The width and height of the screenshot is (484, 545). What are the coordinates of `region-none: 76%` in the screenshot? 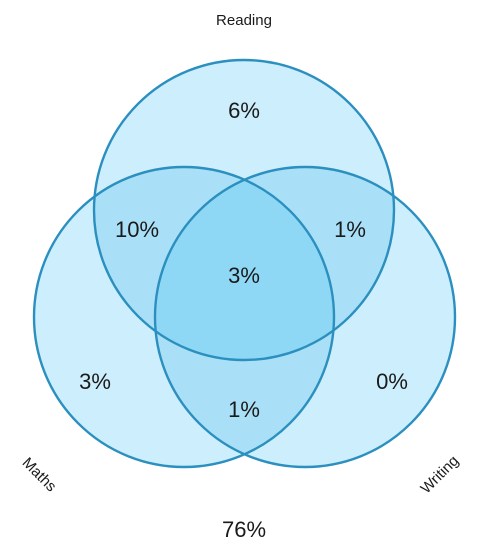 It's located at (244, 529).